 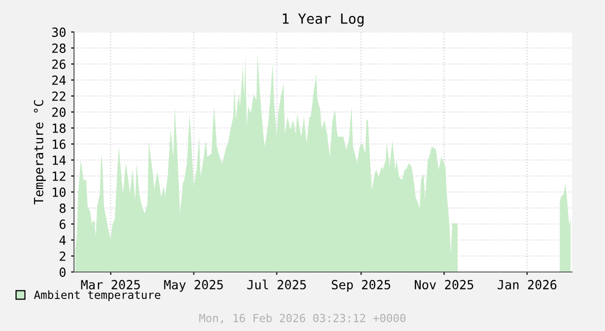 What do you see at coordinates (59, 48) in the screenshot?
I see `y-tick-label: 28` at bounding box center [59, 48].